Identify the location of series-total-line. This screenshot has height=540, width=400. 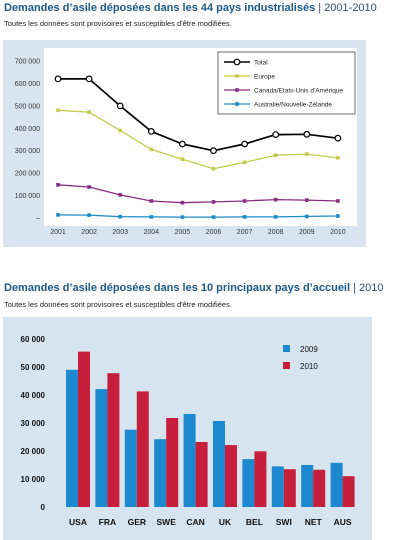
(198, 115).